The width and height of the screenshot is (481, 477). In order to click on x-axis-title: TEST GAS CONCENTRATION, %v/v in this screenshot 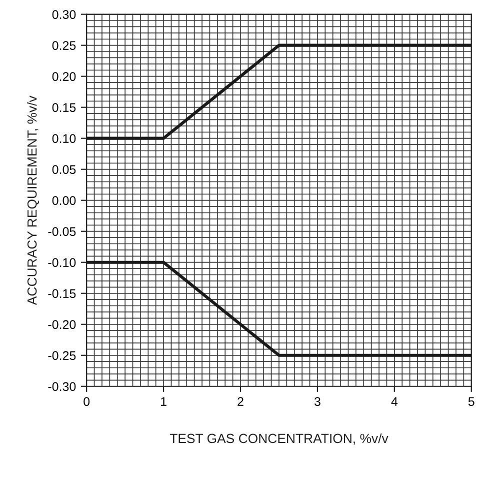, I will do `click(279, 439)`.